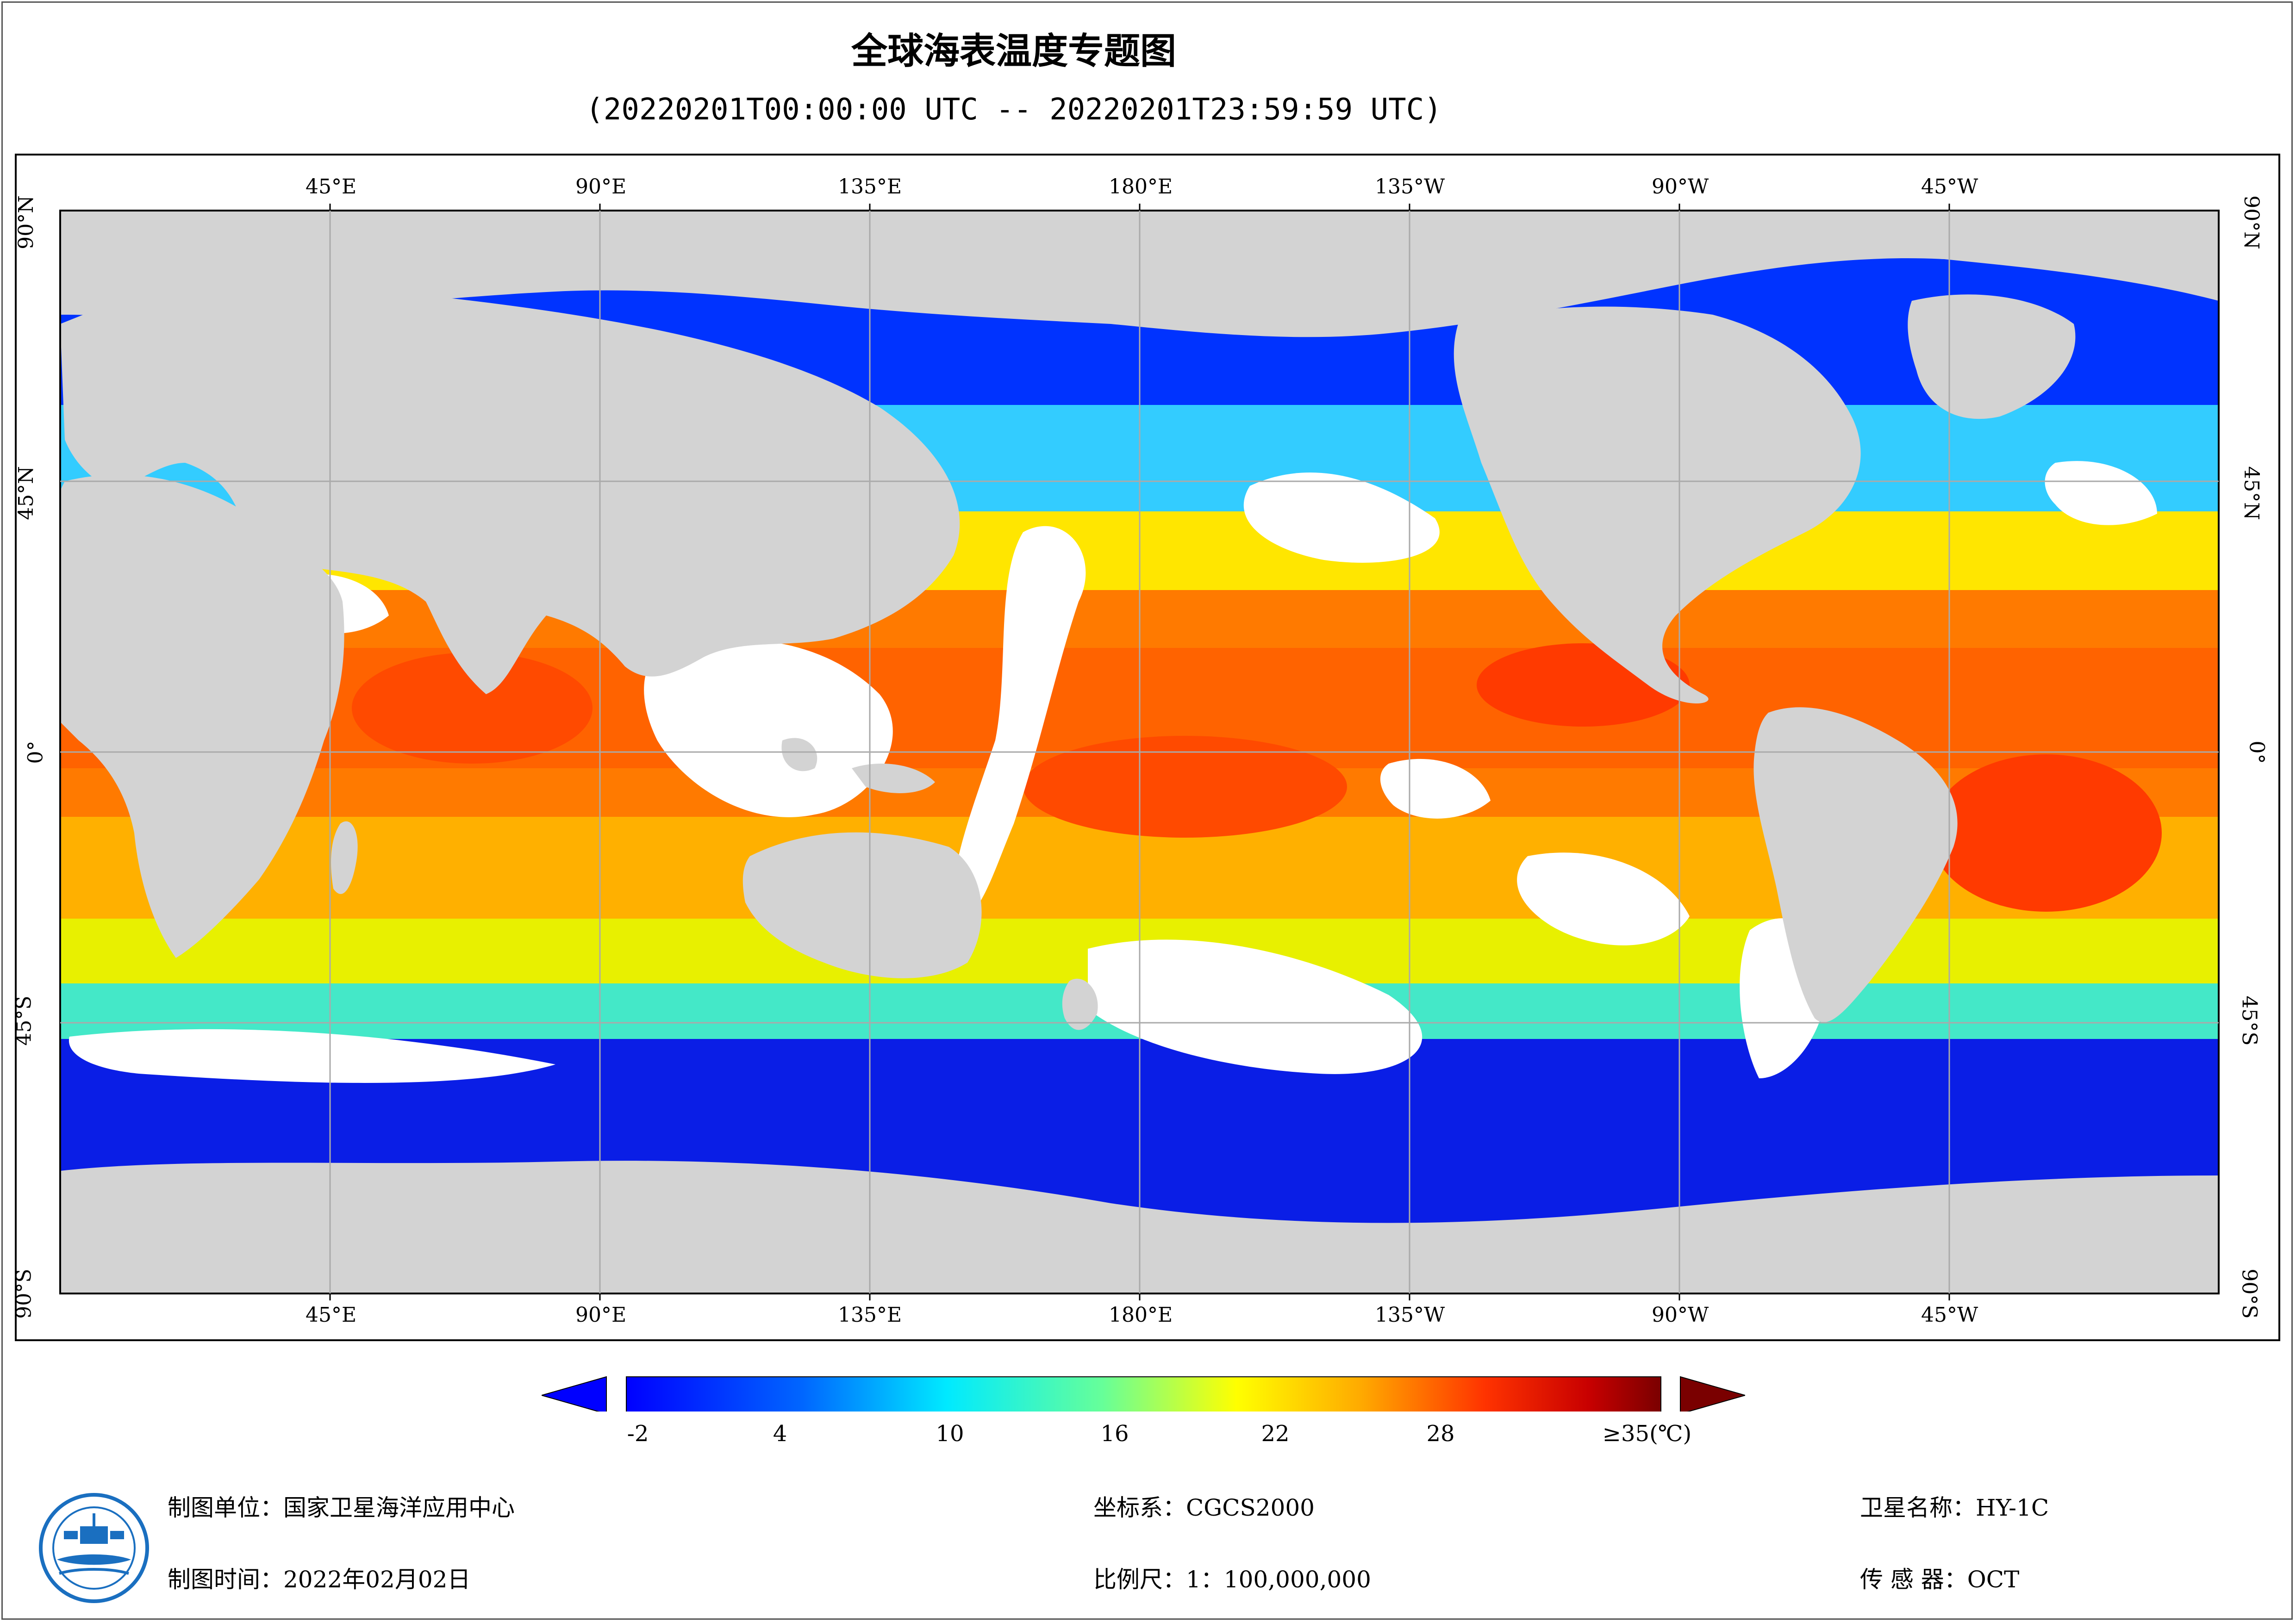 This screenshot has width=2296, height=1623. Describe the element at coordinates (331, 1315) in the screenshot. I see `lon-label-bottom: 45°E` at that location.